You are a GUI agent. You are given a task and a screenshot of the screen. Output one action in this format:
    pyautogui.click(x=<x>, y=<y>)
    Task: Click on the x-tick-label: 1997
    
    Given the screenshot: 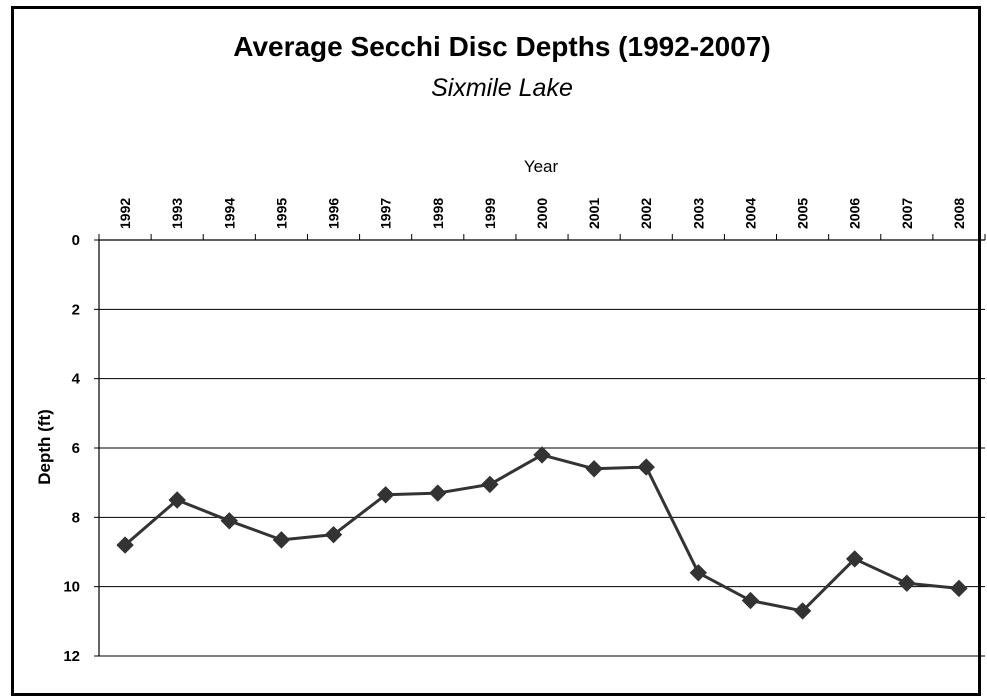 What is the action you would take?
    pyautogui.click(x=386, y=213)
    